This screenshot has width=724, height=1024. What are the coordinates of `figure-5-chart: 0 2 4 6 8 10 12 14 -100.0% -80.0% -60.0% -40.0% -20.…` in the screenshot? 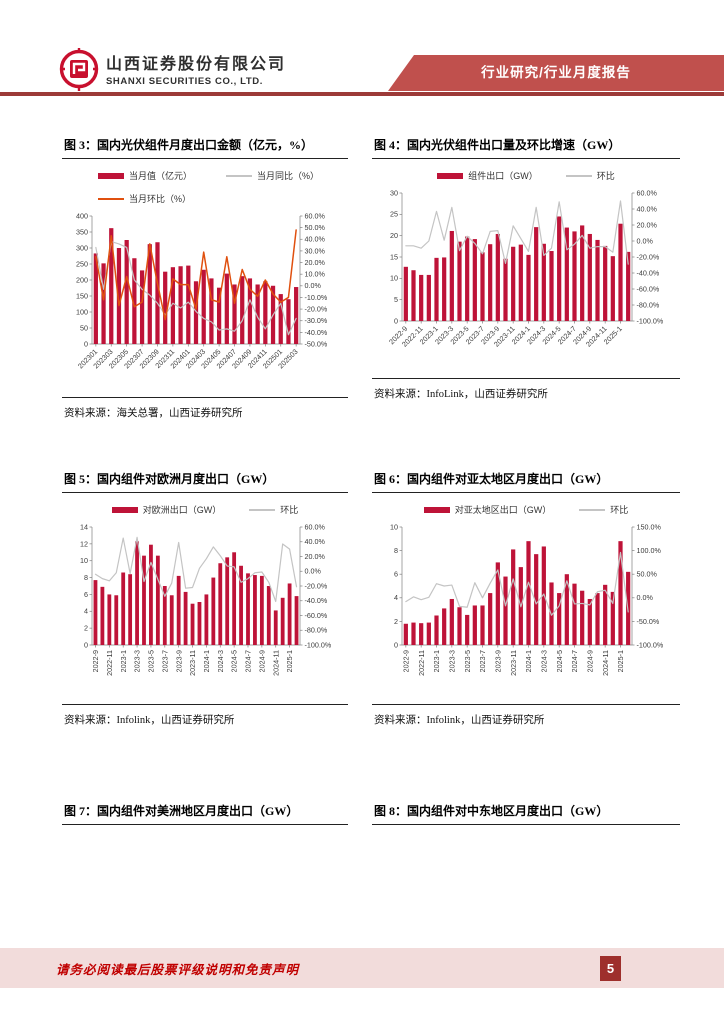 It's located at (205, 611).